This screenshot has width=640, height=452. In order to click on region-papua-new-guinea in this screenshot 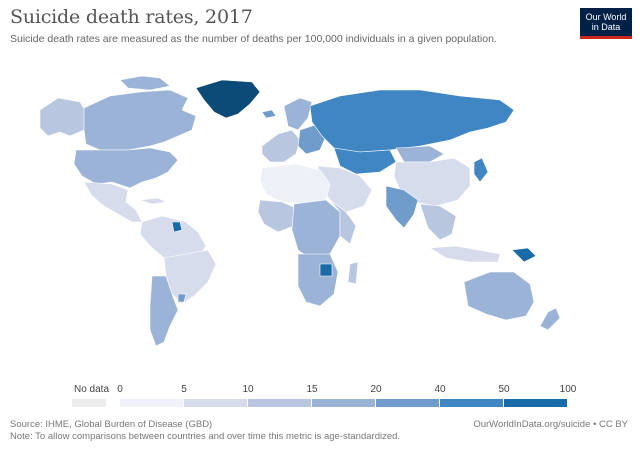, I will do `click(524, 255)`.